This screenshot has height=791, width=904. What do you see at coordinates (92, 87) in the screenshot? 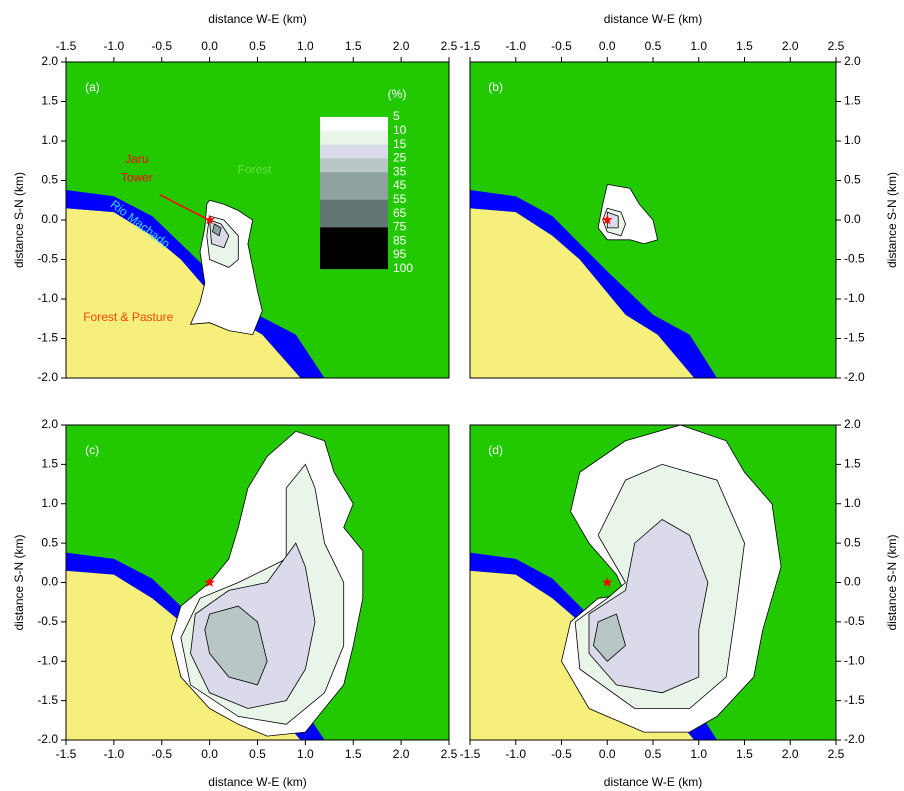
I see `panel-label: (a)` at bounding box center [92, 87].